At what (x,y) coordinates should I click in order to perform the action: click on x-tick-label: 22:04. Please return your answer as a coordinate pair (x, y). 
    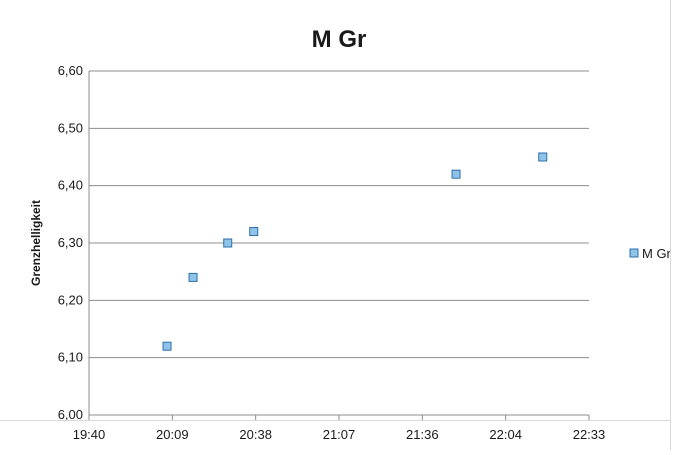
    Looking at the image, I should click on (505, 434).